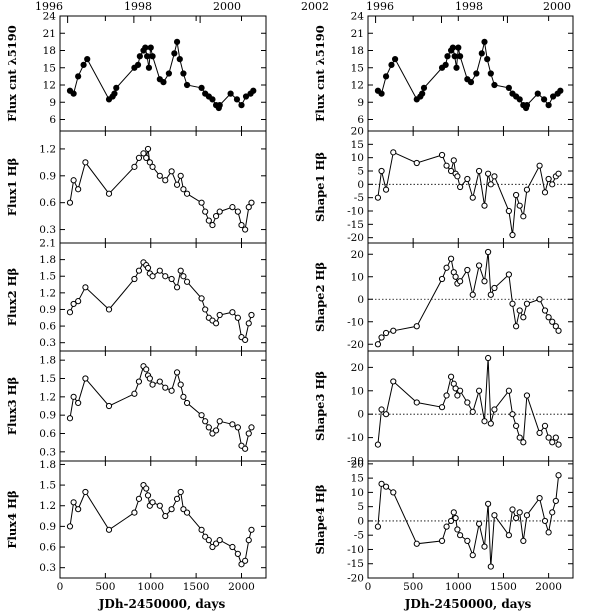  I want to click on y-tick-label: 24, so click(50, 17).